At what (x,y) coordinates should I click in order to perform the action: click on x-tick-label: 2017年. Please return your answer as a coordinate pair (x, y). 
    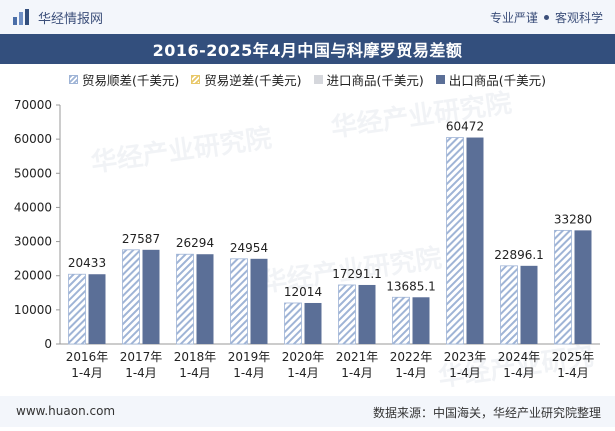
    Looking at the image, I should click on (141, 357).